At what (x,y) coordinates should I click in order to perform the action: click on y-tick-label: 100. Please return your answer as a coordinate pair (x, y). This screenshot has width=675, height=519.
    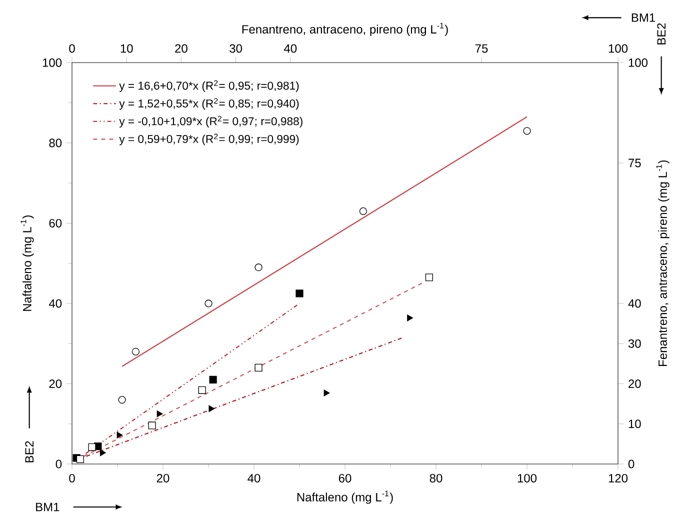
    Looking at the image, I should click on (52, 62).